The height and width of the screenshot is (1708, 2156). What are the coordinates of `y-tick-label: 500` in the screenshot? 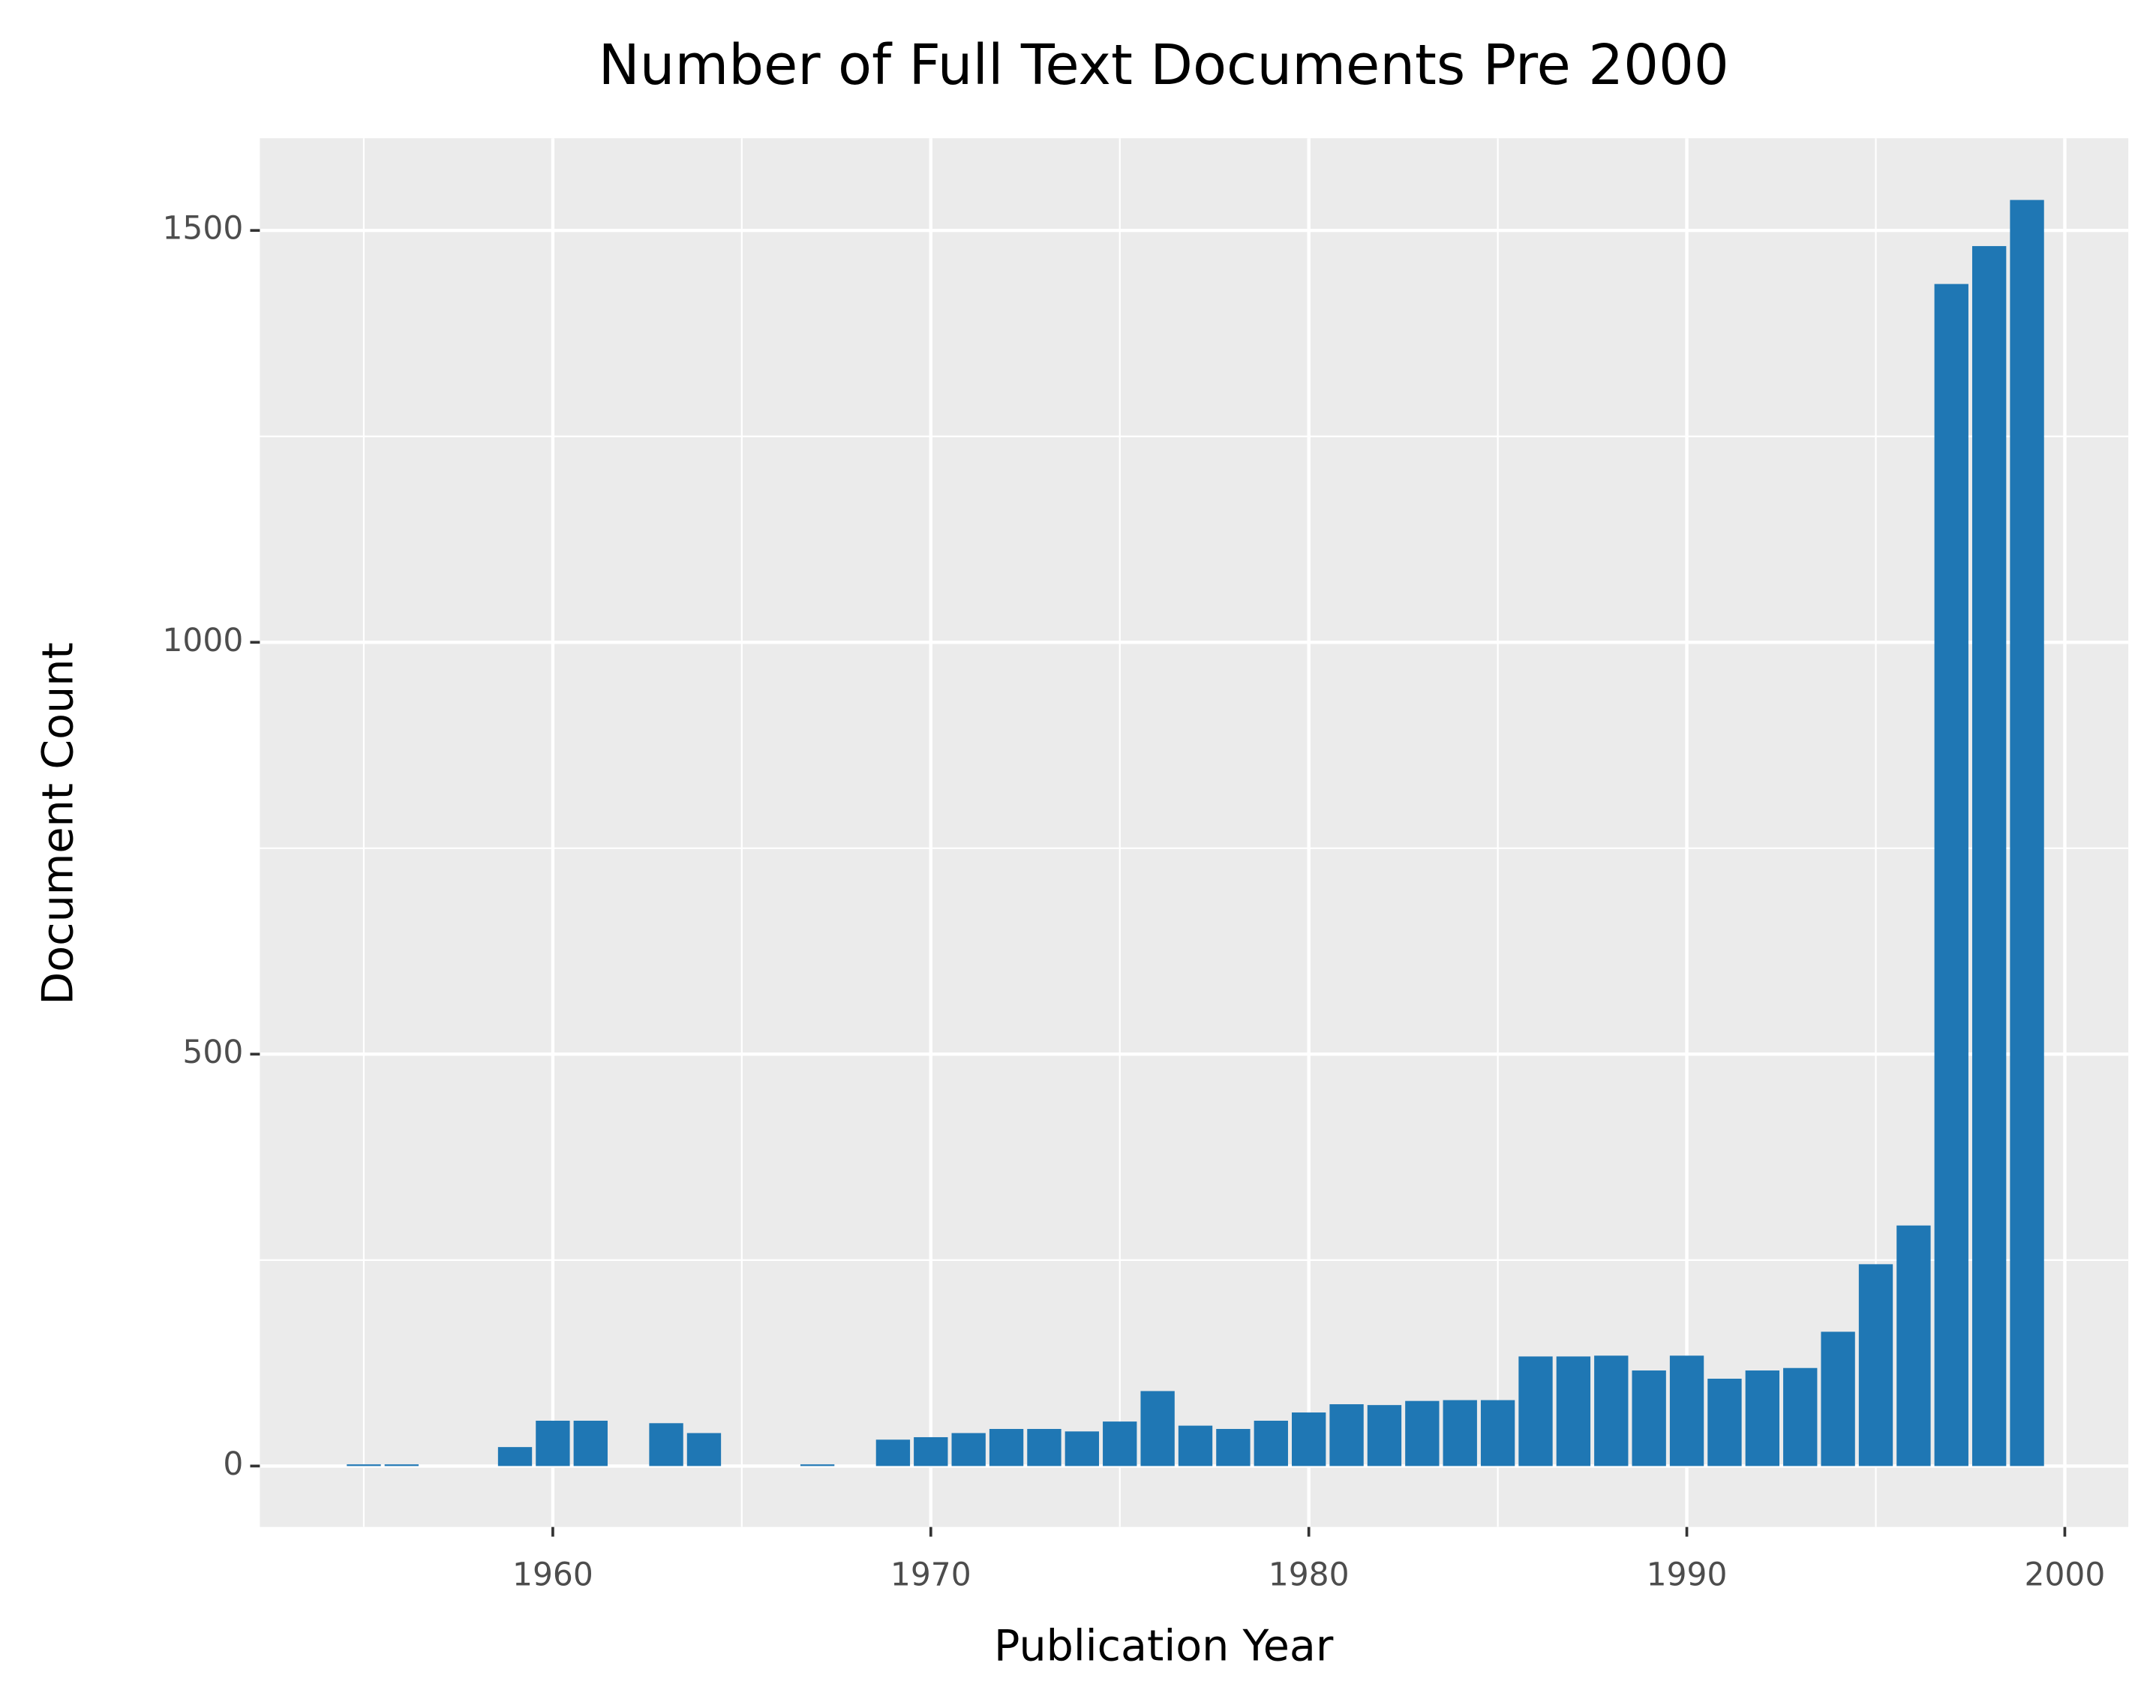 It's located at (212, 1052).